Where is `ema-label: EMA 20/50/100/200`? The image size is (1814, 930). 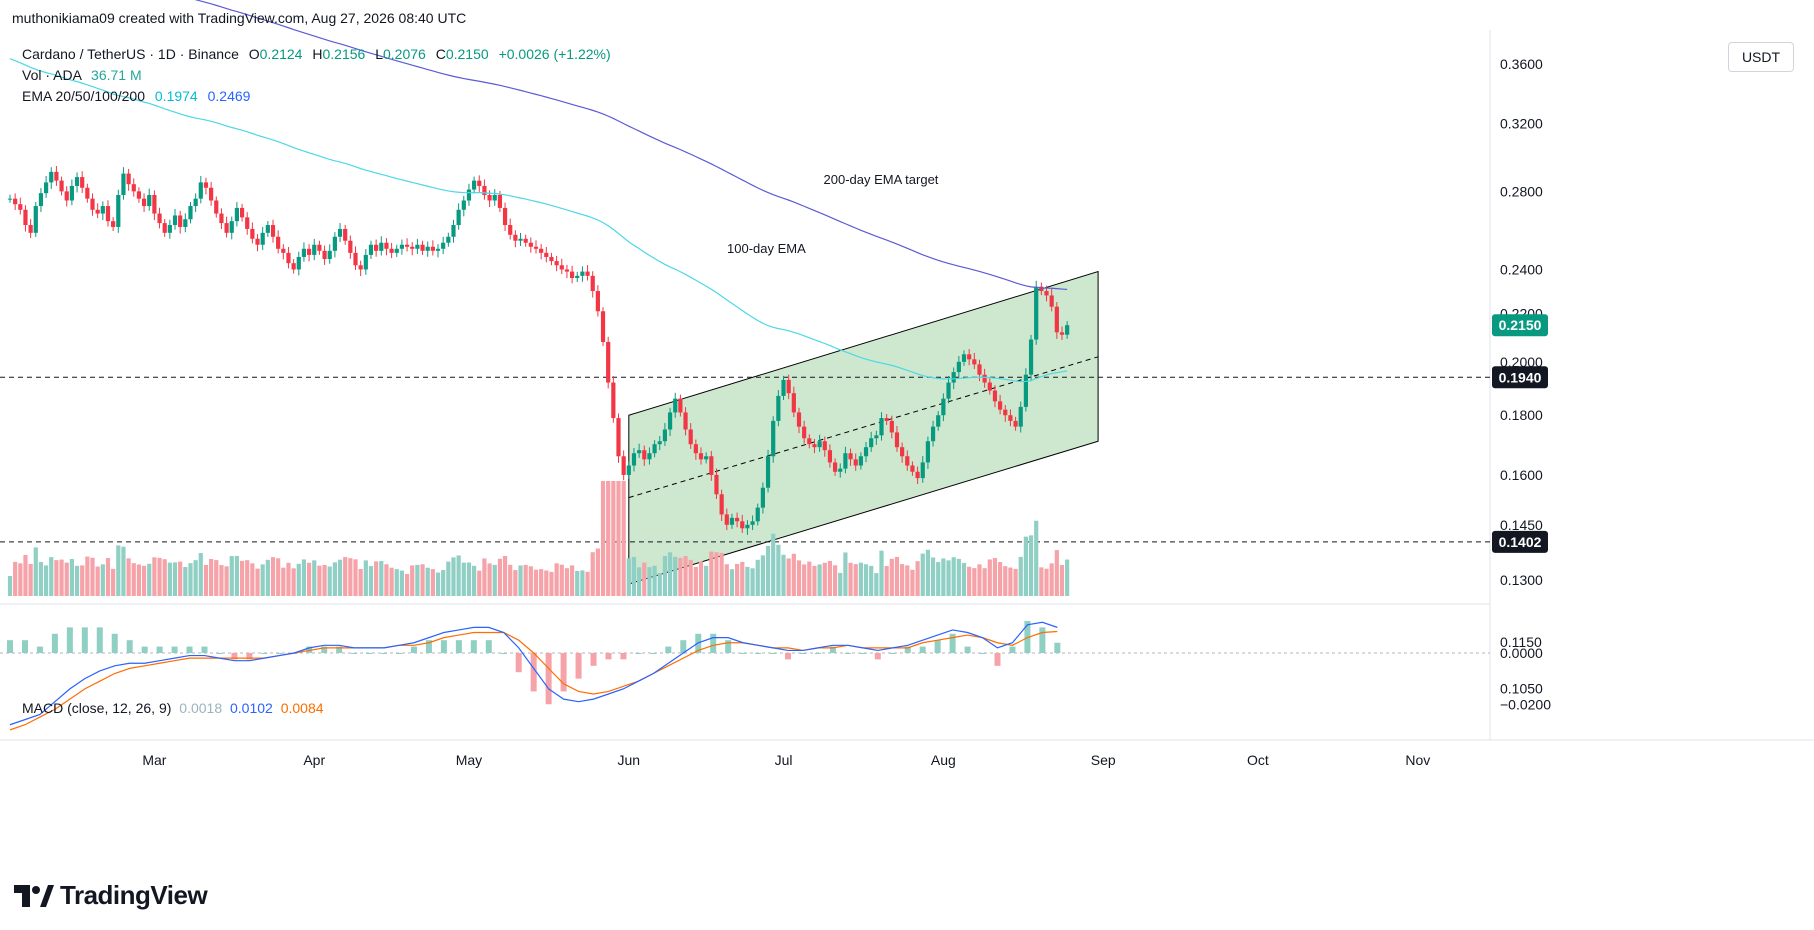 ema-label: EMA 20/50/100/200 is located at coordinates (83, 96).